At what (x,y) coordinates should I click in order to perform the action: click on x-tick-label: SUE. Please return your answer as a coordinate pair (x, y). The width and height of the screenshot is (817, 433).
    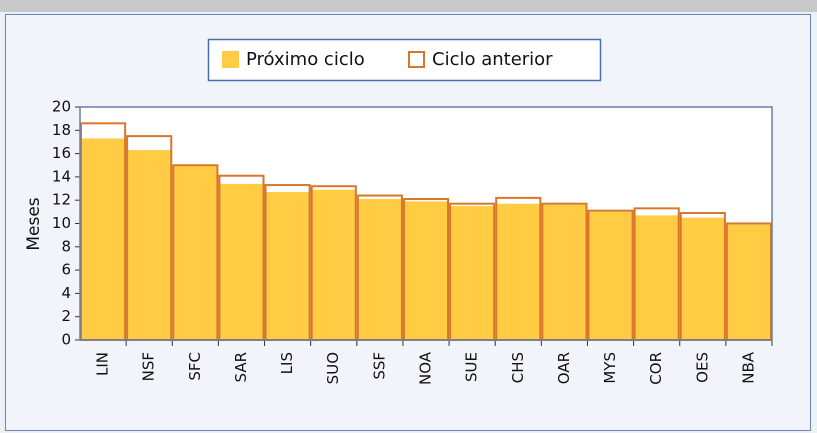
    Looking at the image, I should click on (472, 367).